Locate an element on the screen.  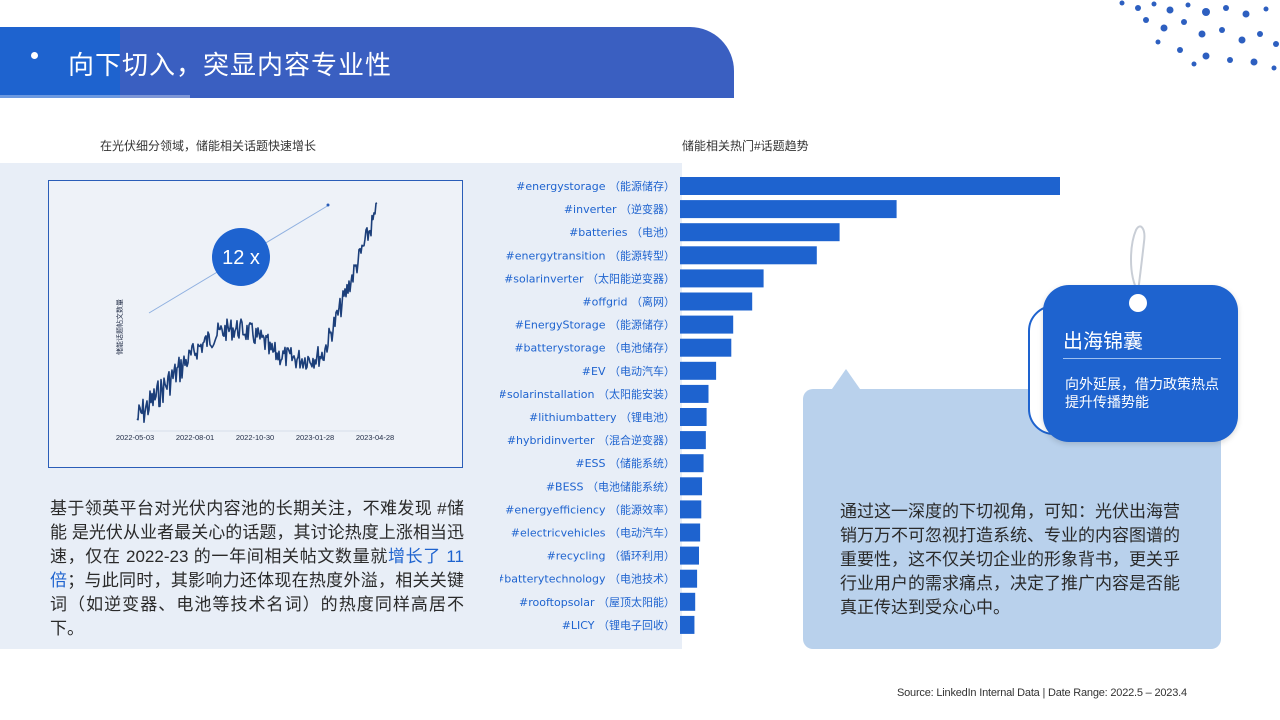
bar-label: #energyefficiency （能源效率） is located at coordinates (590, 509).